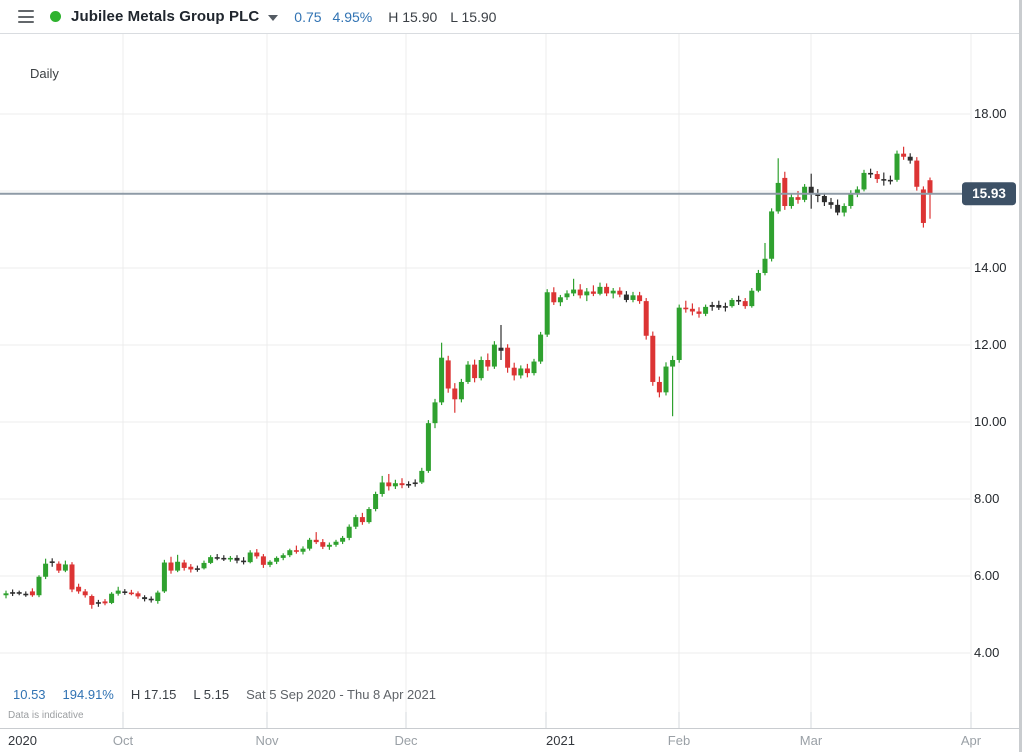 This screenshot has height=753, width=1022. Describe the element at coordinates (26, 16) in the screenshot. I see `menu-button` at that location.